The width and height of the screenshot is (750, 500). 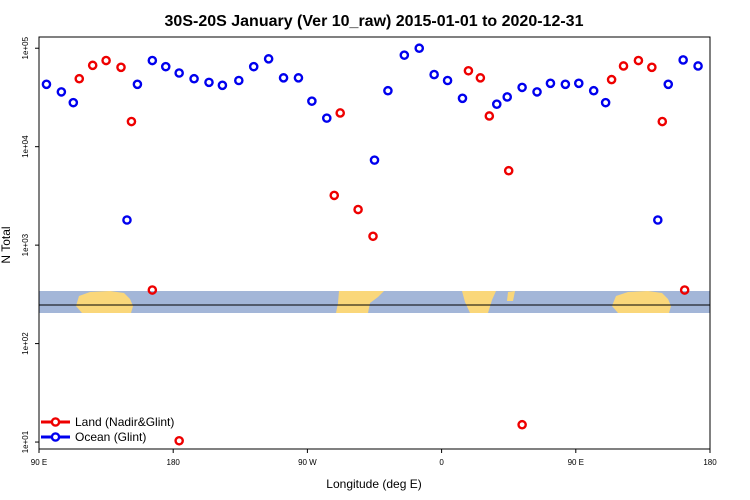 I want to click on land-africa, so click(x=479, y=302).